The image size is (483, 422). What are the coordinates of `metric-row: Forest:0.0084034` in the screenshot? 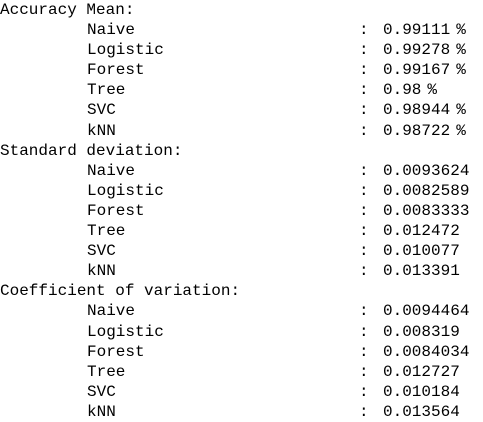 It's located at (241, 352).